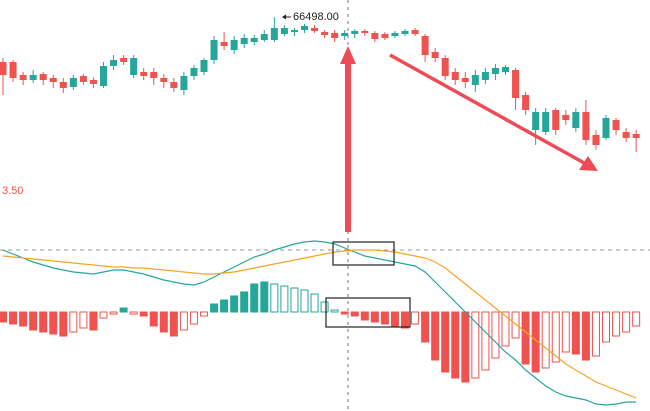  Describe the element at coordinates (348, 139) in the screenshot. I see `arrow-up` at that location.